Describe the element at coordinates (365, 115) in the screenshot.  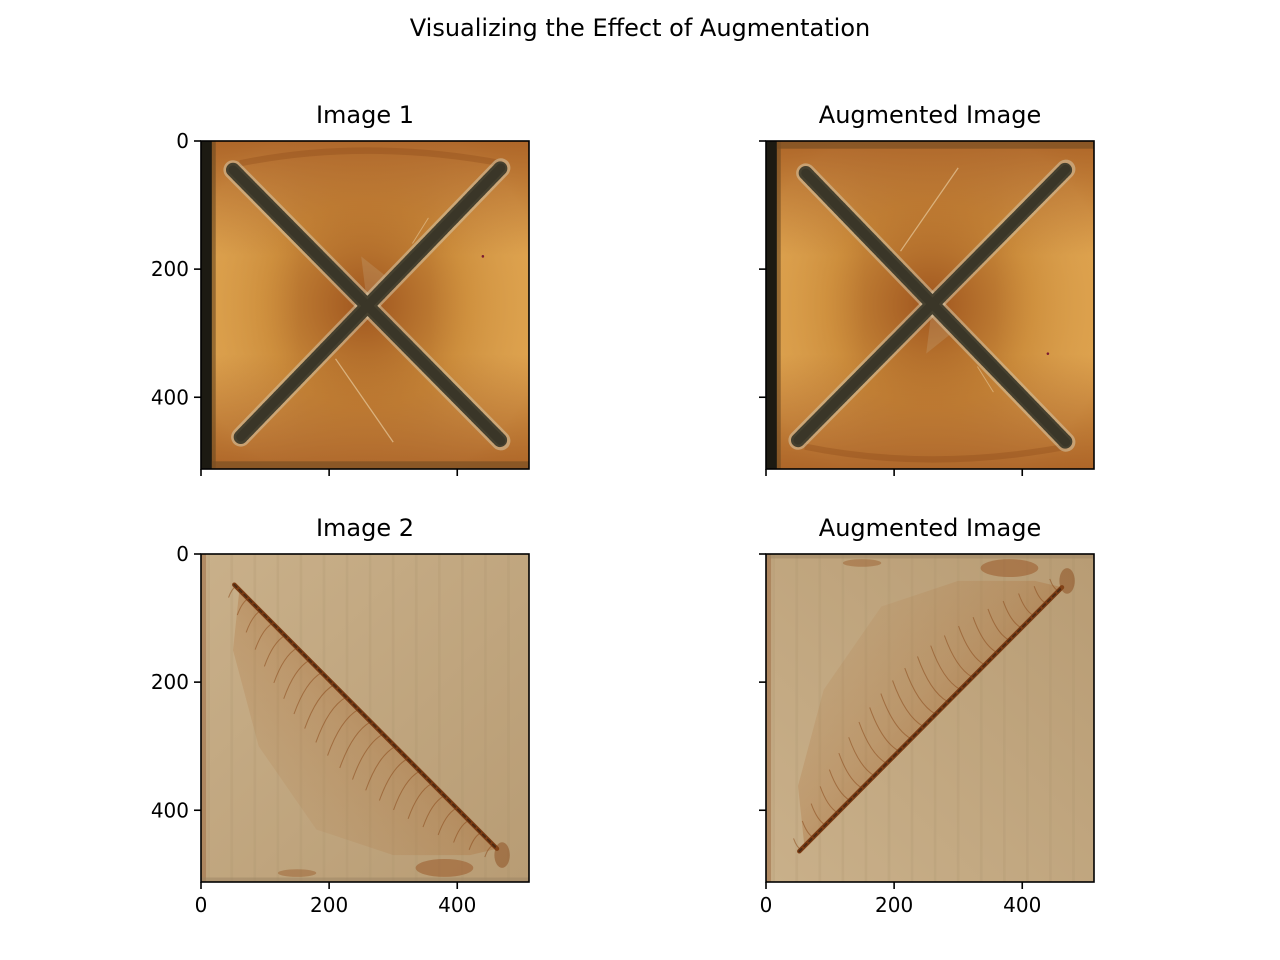
I see `subplot-title: Image 1` at that location.